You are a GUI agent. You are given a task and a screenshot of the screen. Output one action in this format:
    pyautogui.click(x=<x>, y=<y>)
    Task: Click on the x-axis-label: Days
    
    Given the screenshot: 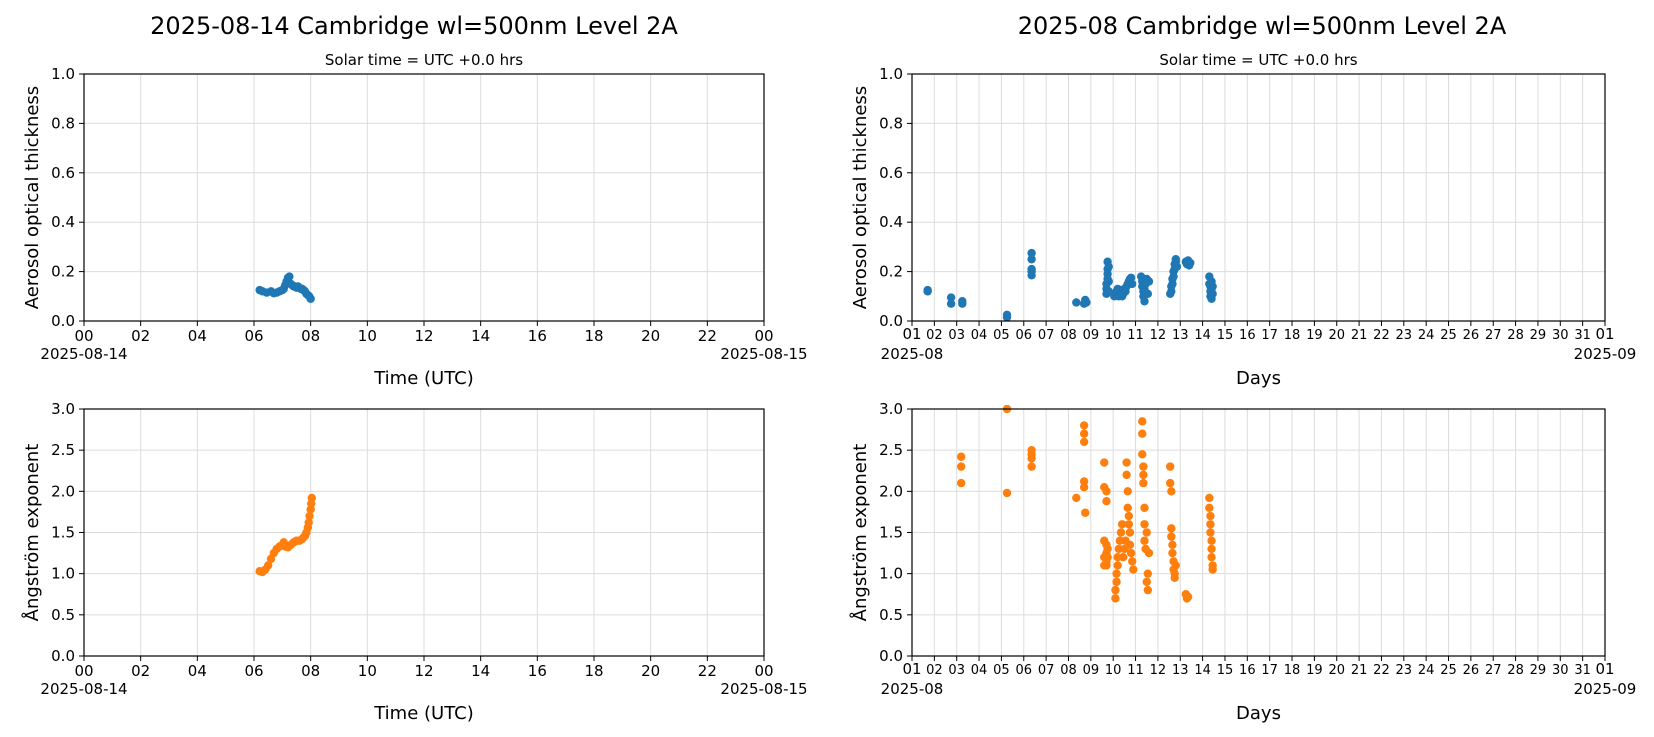 What is the action you would take?
    pyautogui.click(x=1258, y=378)
    